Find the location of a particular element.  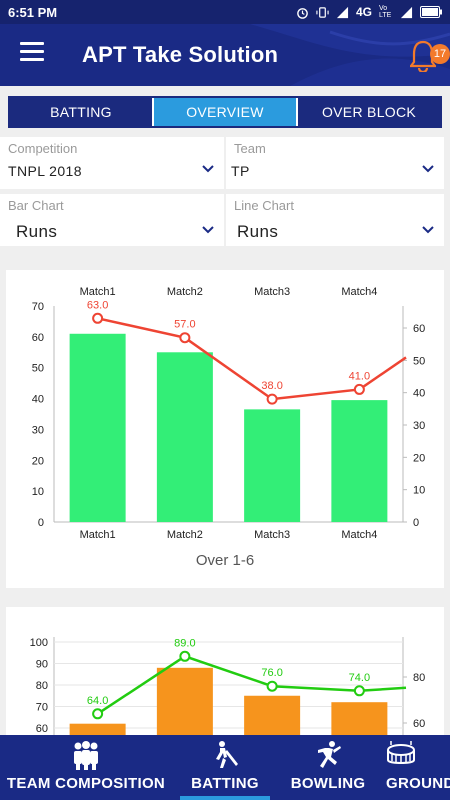

y-left-tick-label: 80 is located at coordinates (42, 686).